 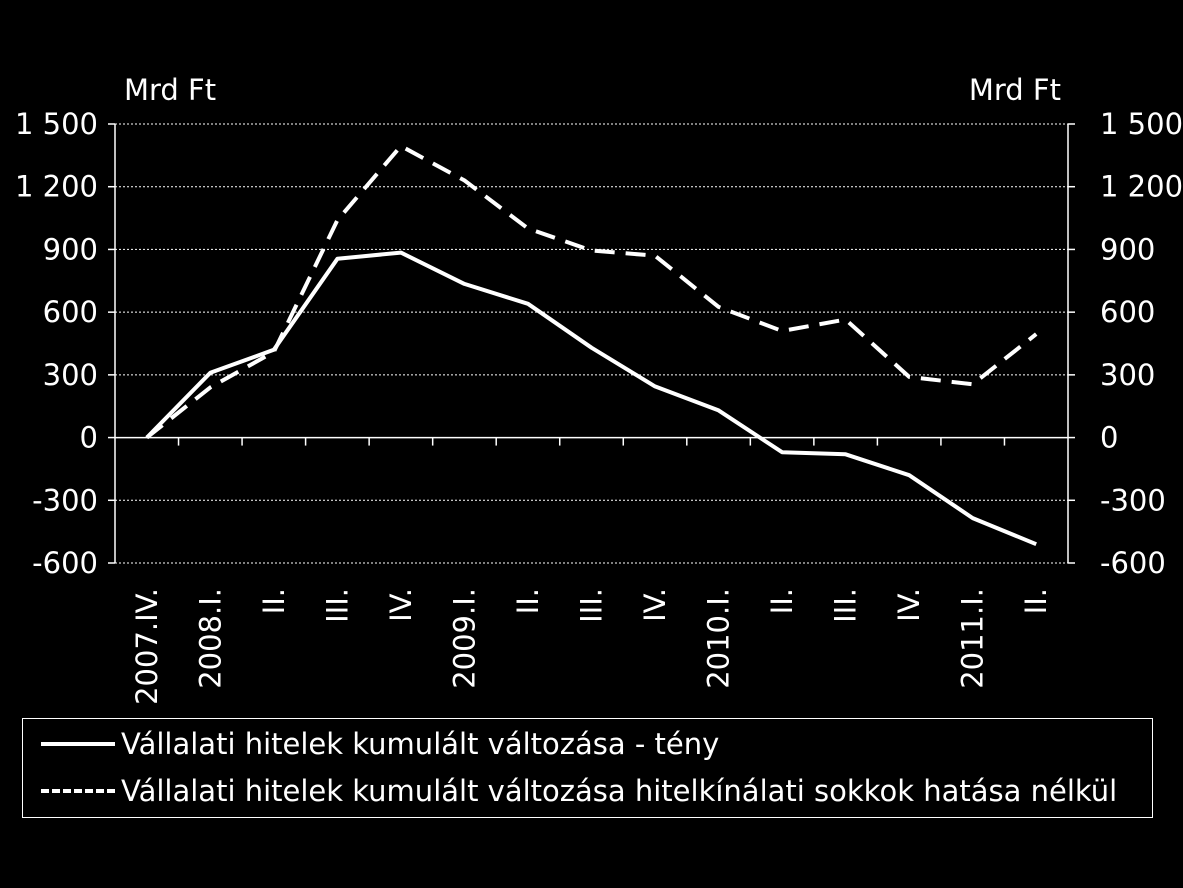 I want to click on legend-dashed-line-swatch, so click(x=78, y=791).